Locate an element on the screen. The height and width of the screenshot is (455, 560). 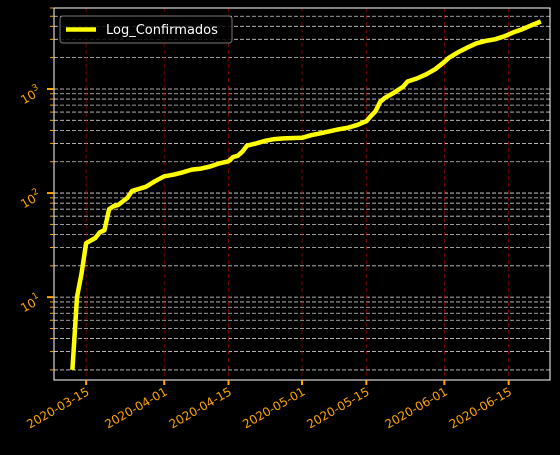
legend-box is located at coordinates (146, 29).